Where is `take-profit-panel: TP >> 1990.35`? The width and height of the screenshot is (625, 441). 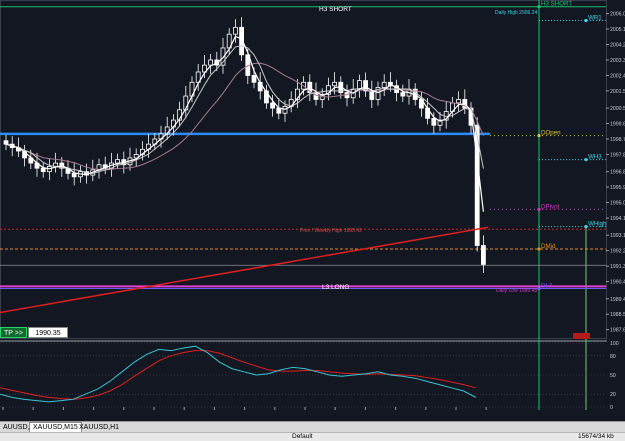 take-profit-panel: TP >> 1990.35 is located at coordinates (34, 332).